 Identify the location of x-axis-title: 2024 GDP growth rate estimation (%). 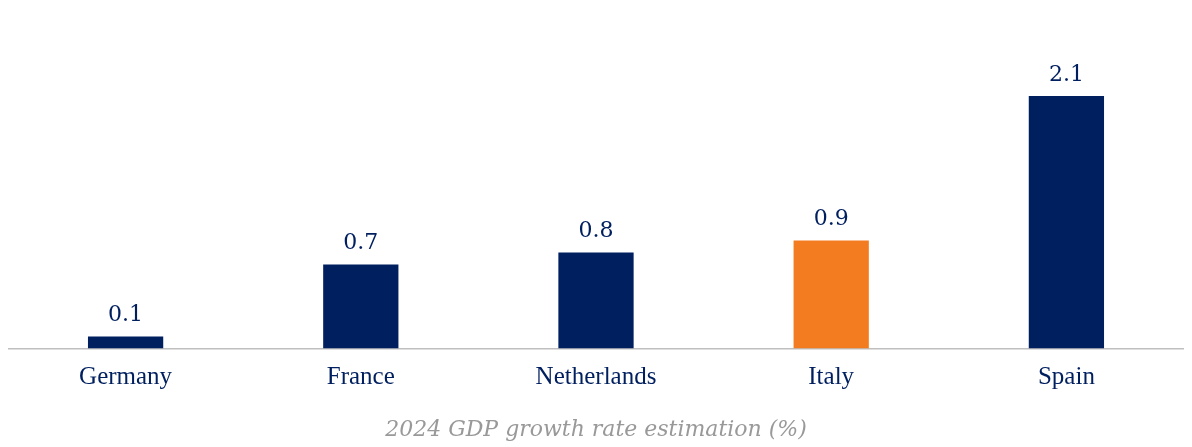
(595, 428).